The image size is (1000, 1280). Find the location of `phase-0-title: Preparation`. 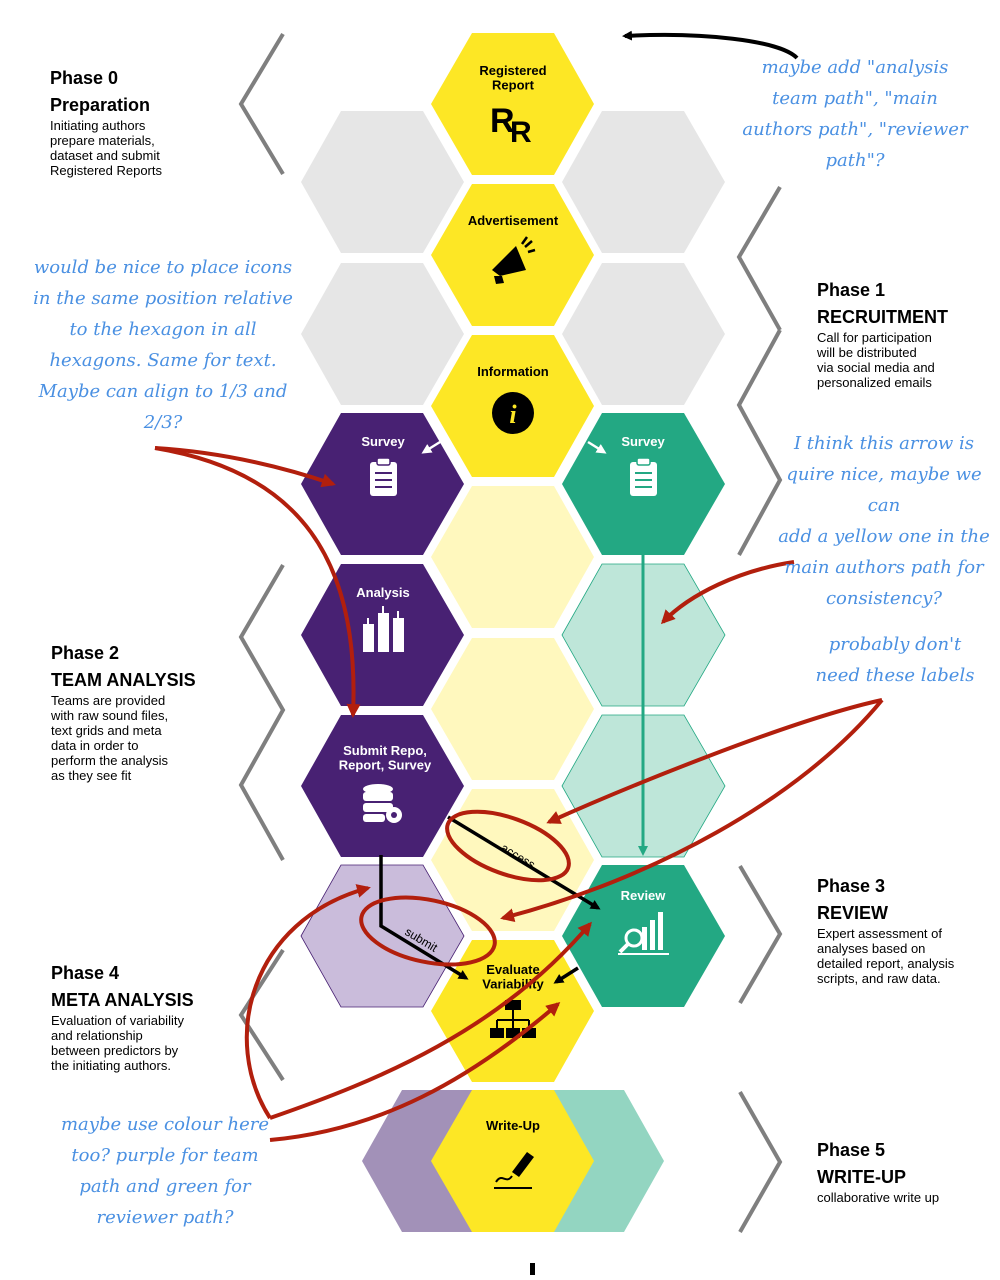

phase-0-title: Preparation is located at coordinates (100, 105).